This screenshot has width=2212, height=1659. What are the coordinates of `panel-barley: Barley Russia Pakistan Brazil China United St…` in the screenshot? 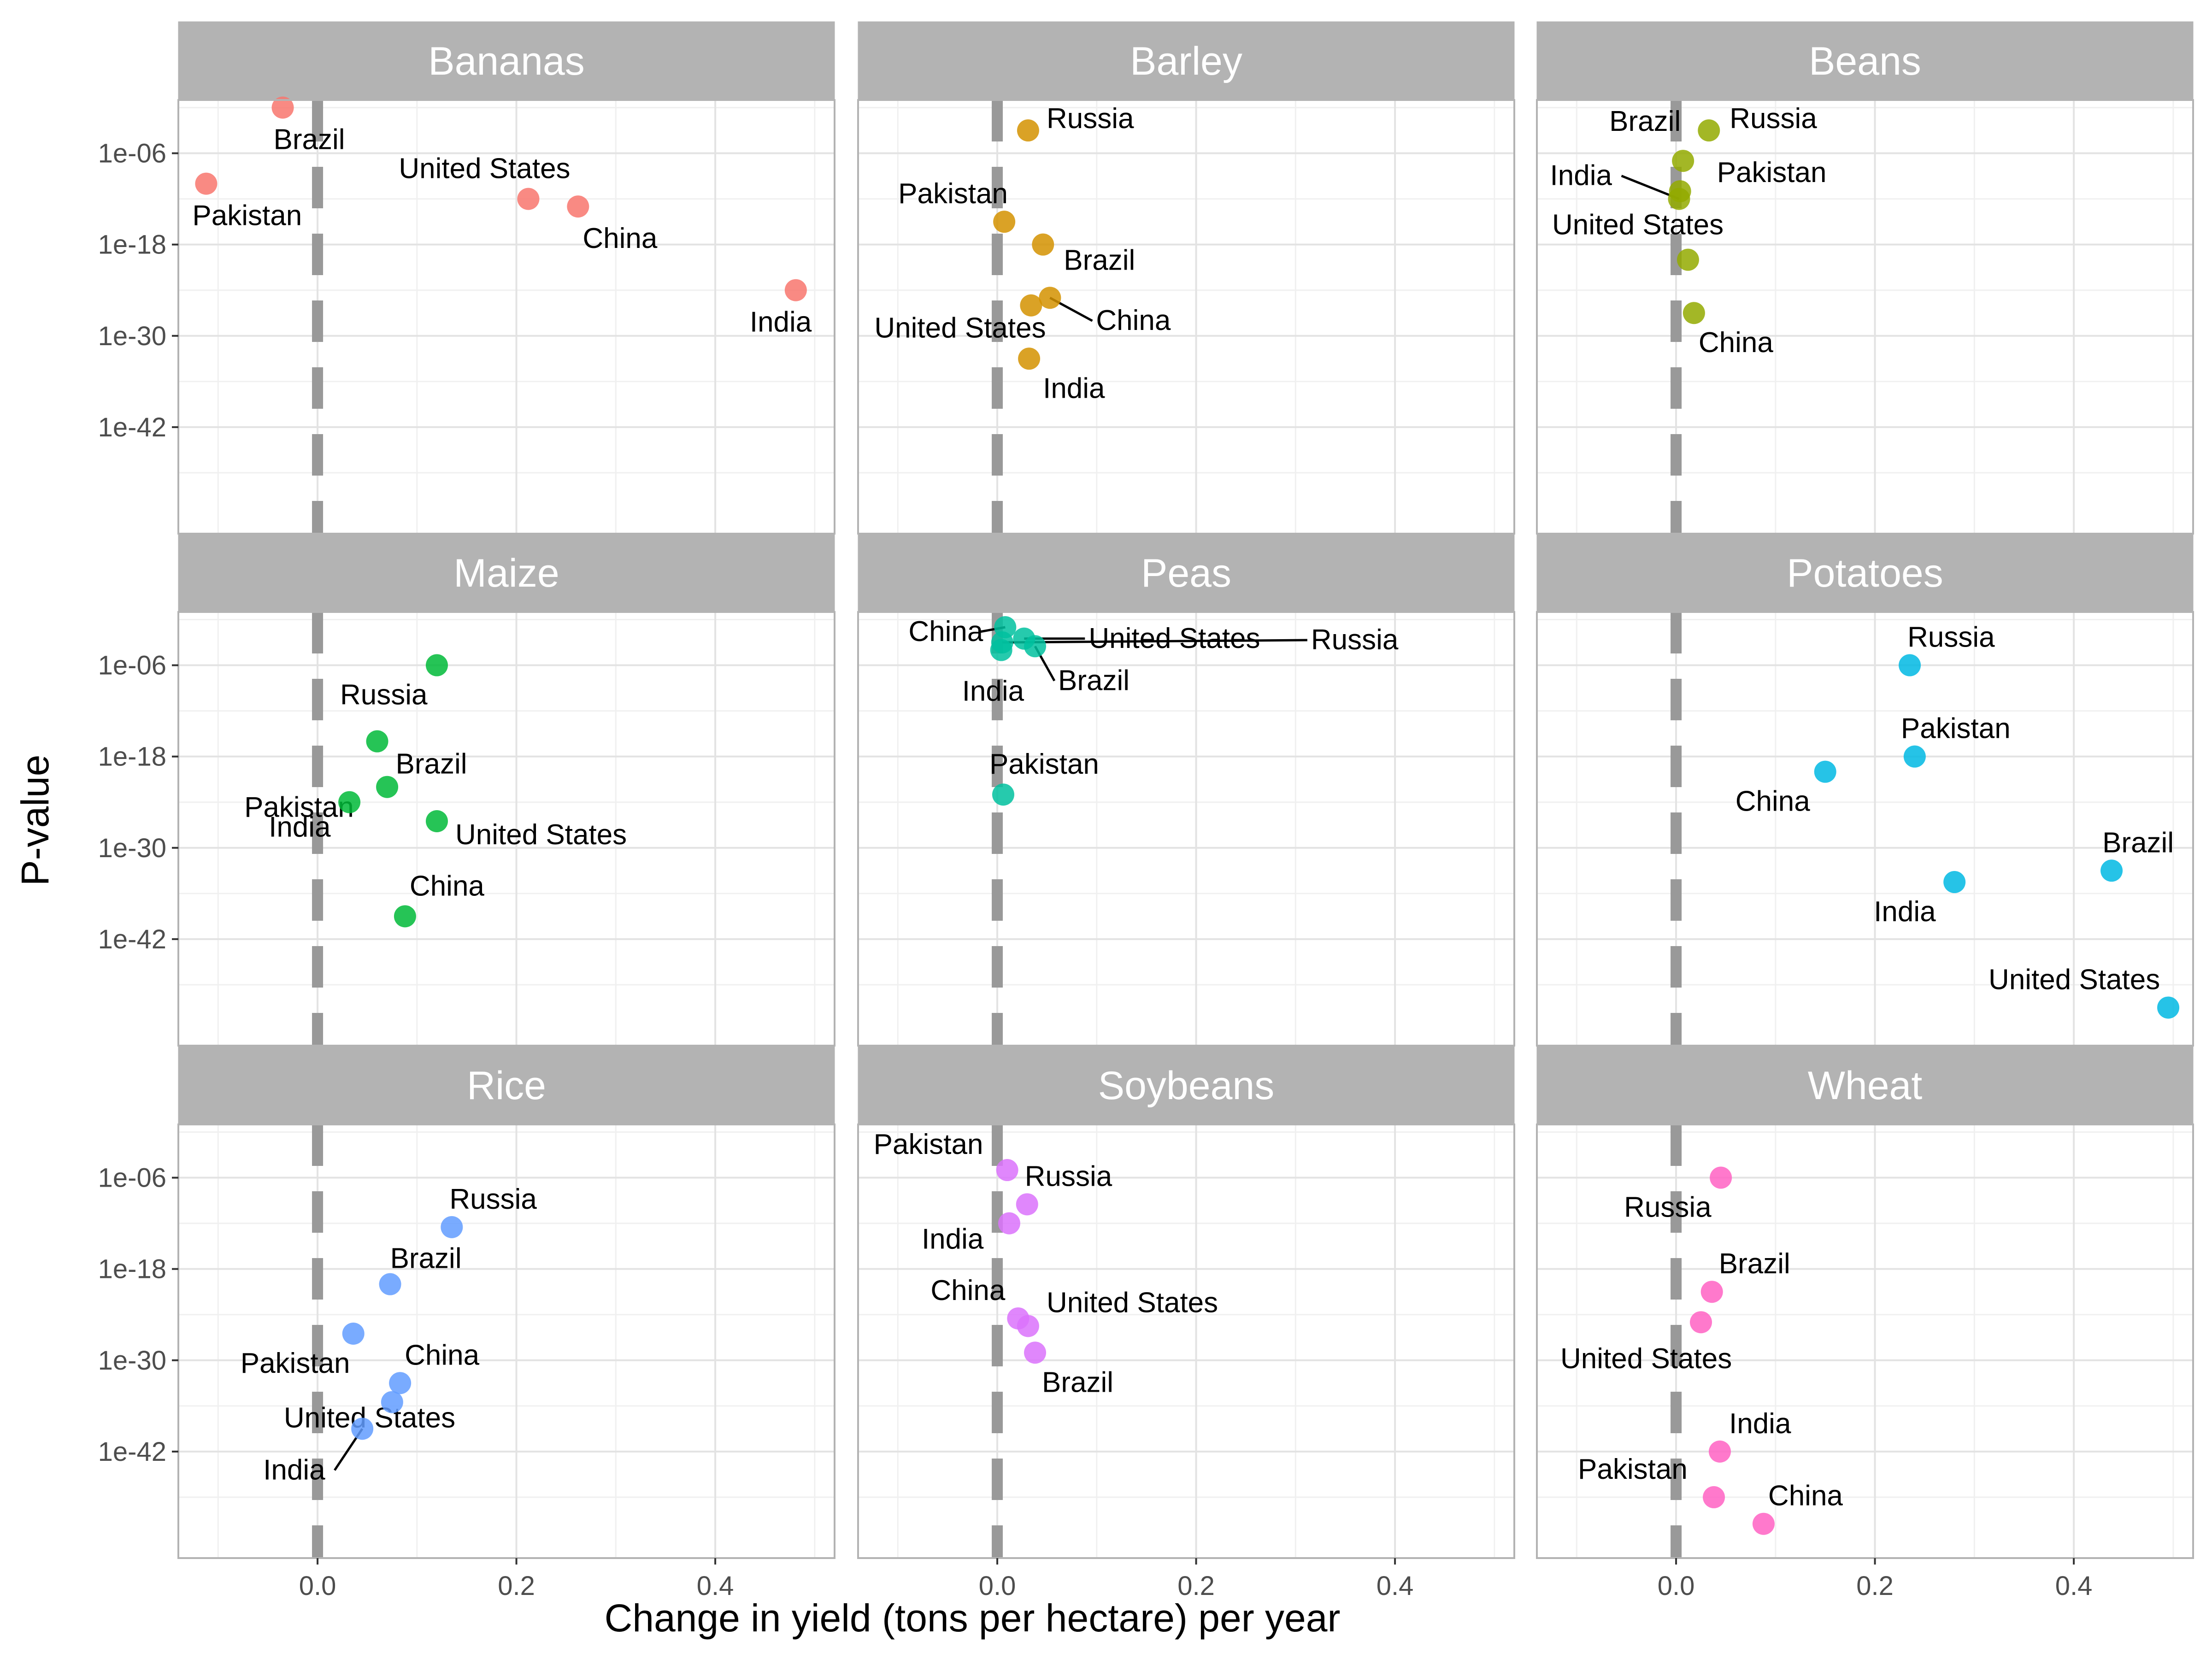 It's located at (1186, 278).